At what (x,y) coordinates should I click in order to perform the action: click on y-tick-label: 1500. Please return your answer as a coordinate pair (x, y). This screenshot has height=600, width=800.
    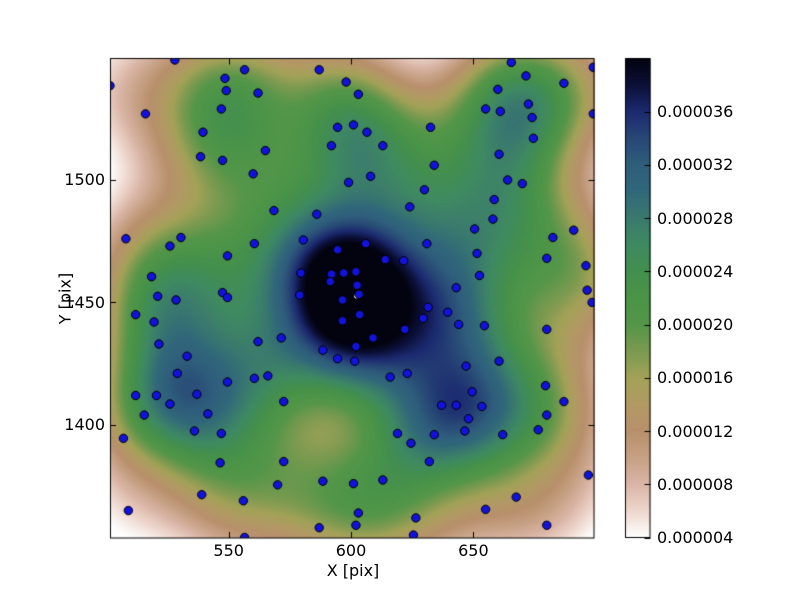
    Looking at the image, I should click on (84, 180).